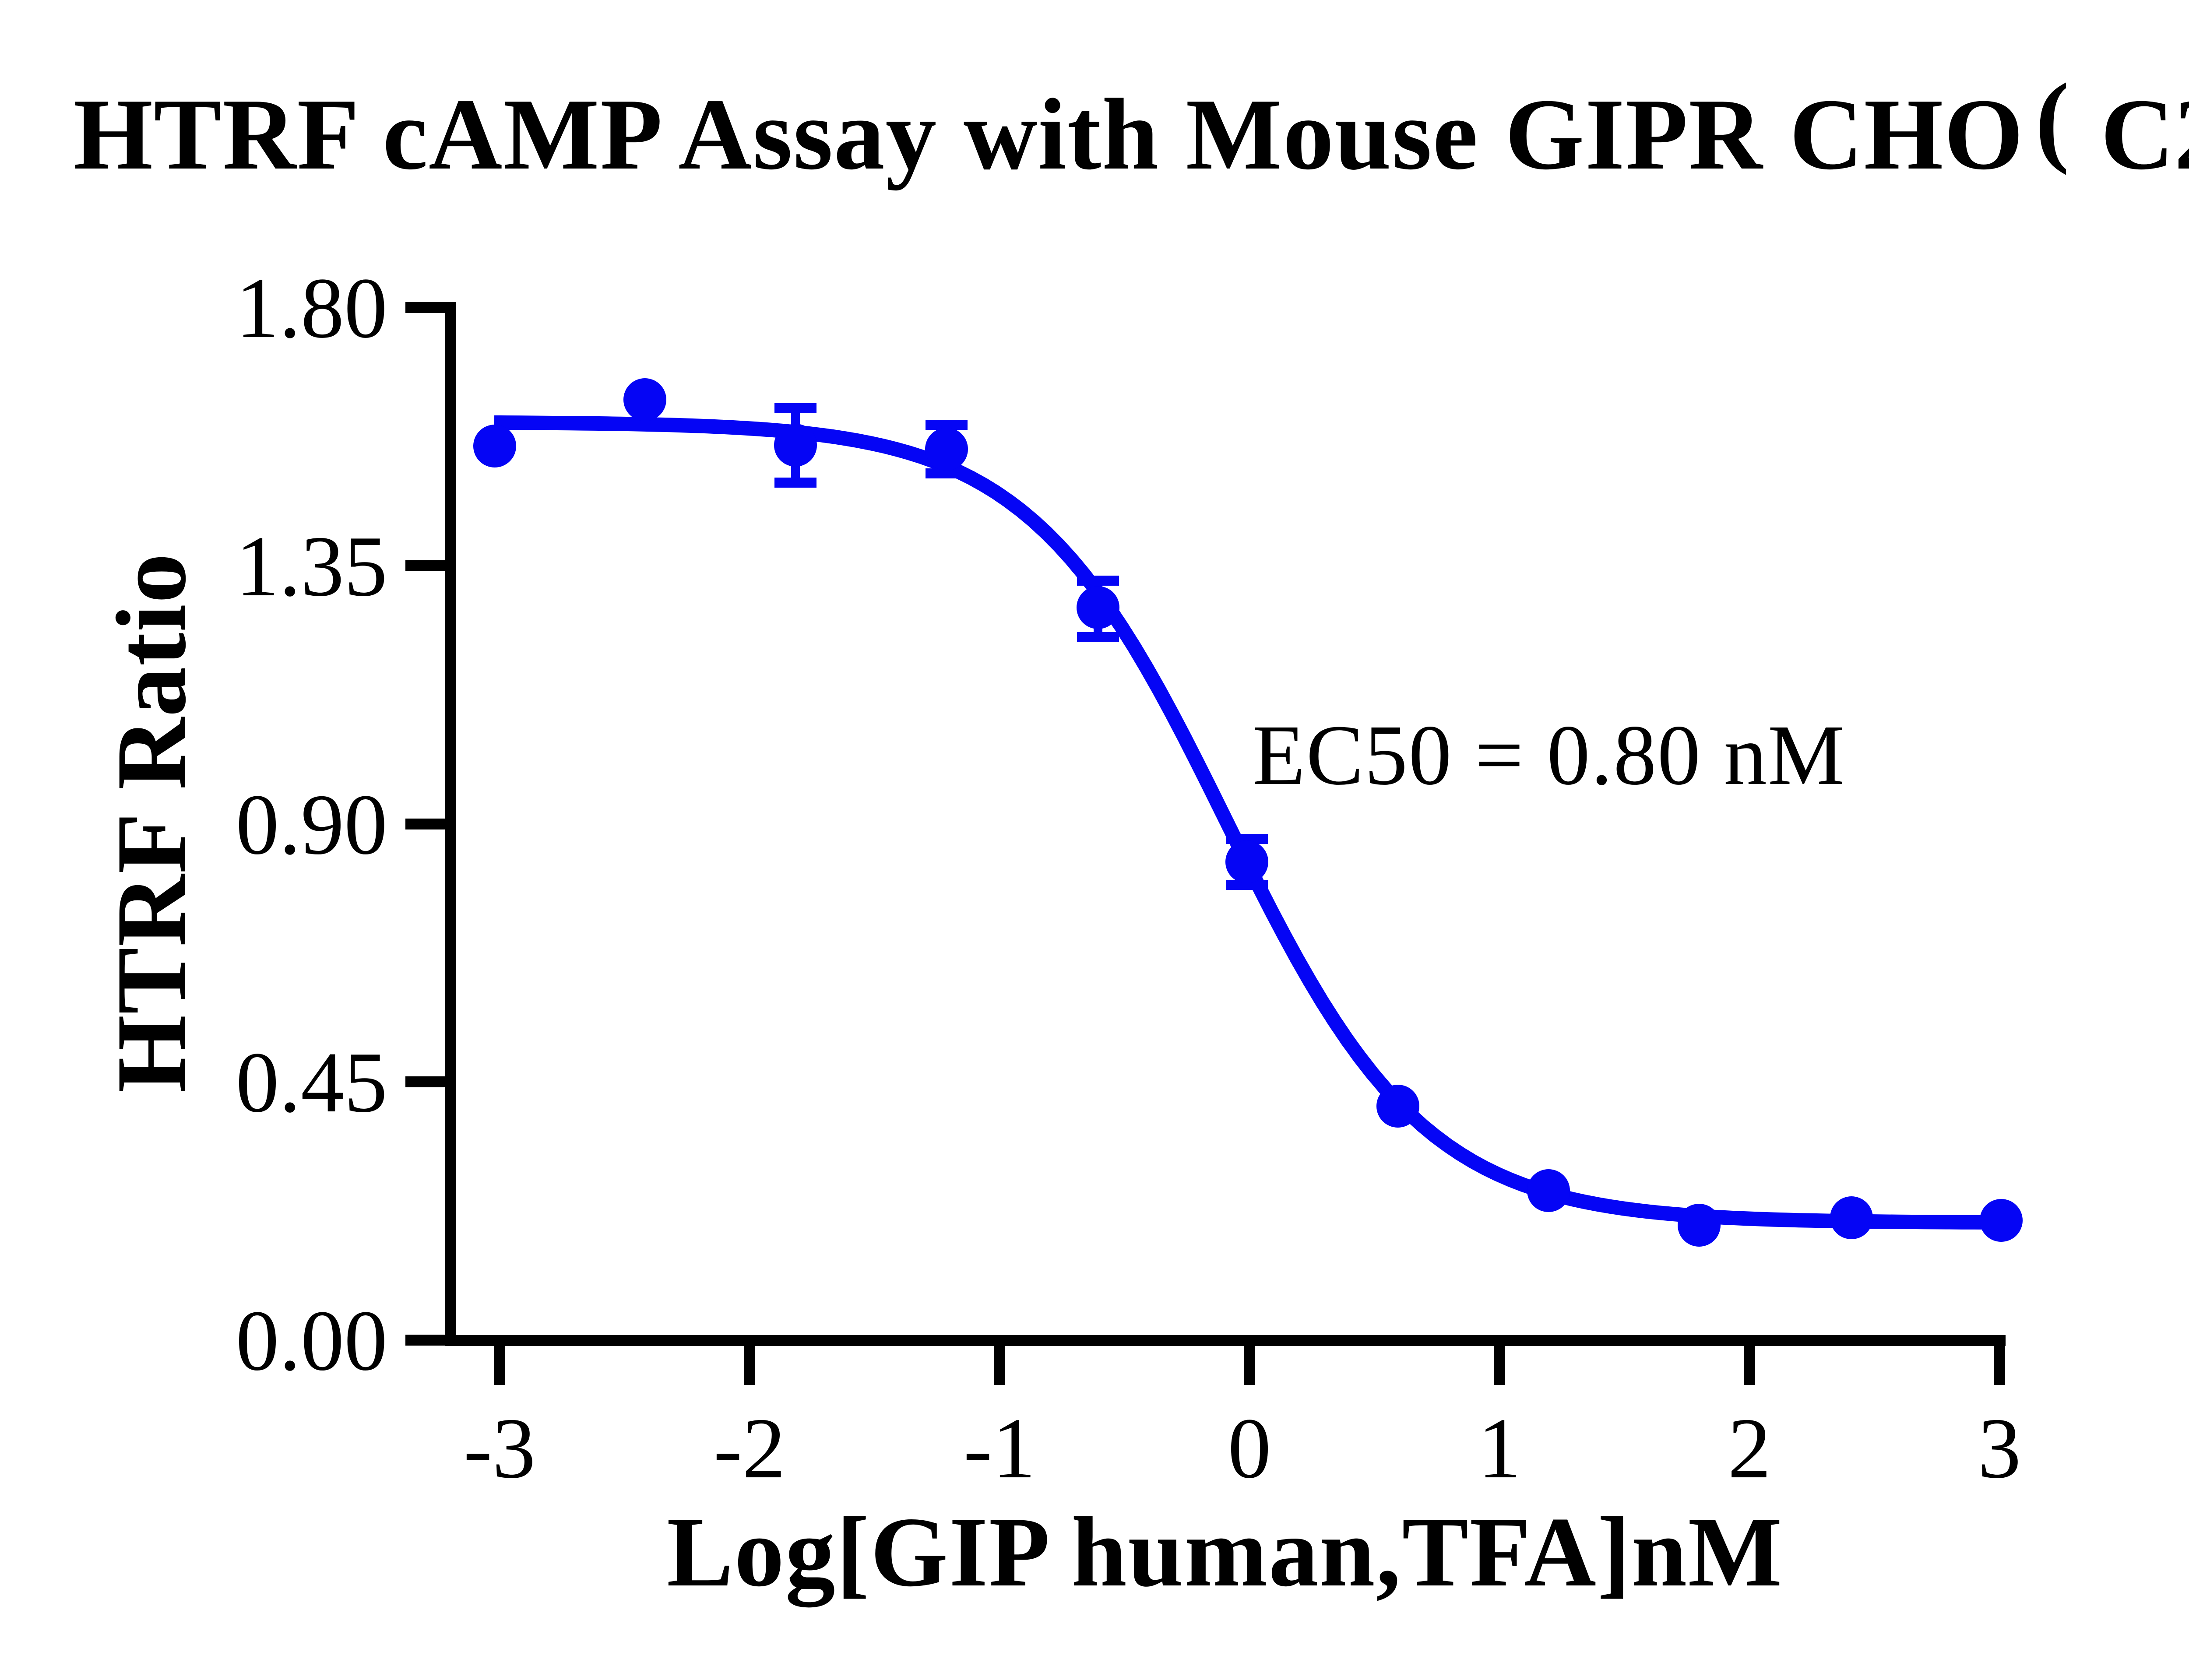  What do you see at coordinates (1549, 755) in the screenshot?
I see `svg-text: EC50 = 0.80 nM` at bounding box center [1549, 755].